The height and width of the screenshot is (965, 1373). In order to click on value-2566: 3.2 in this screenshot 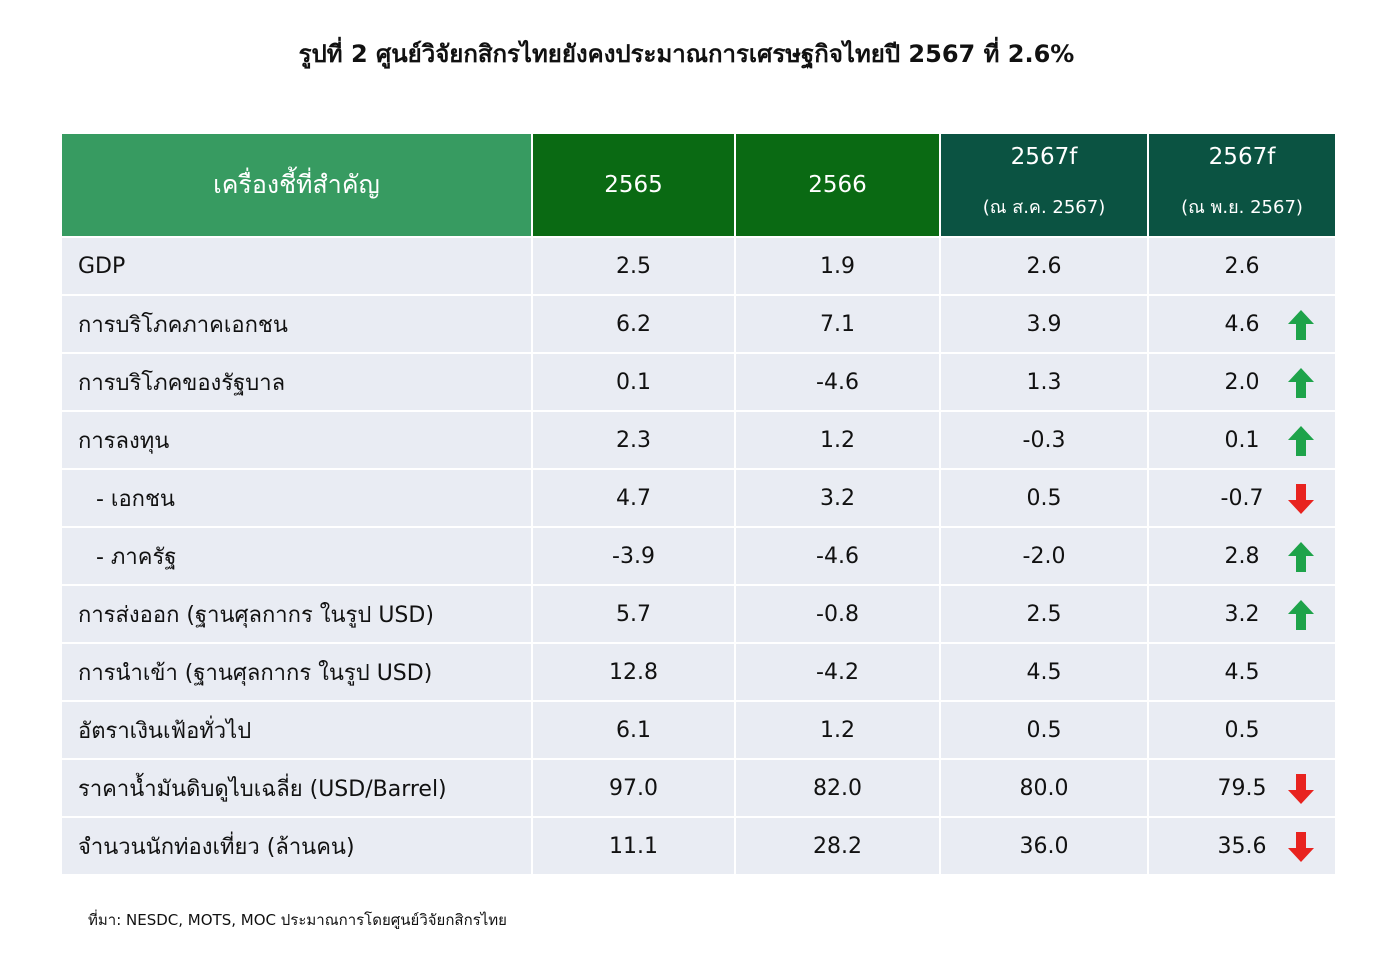, I will do `click(838, 497)`.